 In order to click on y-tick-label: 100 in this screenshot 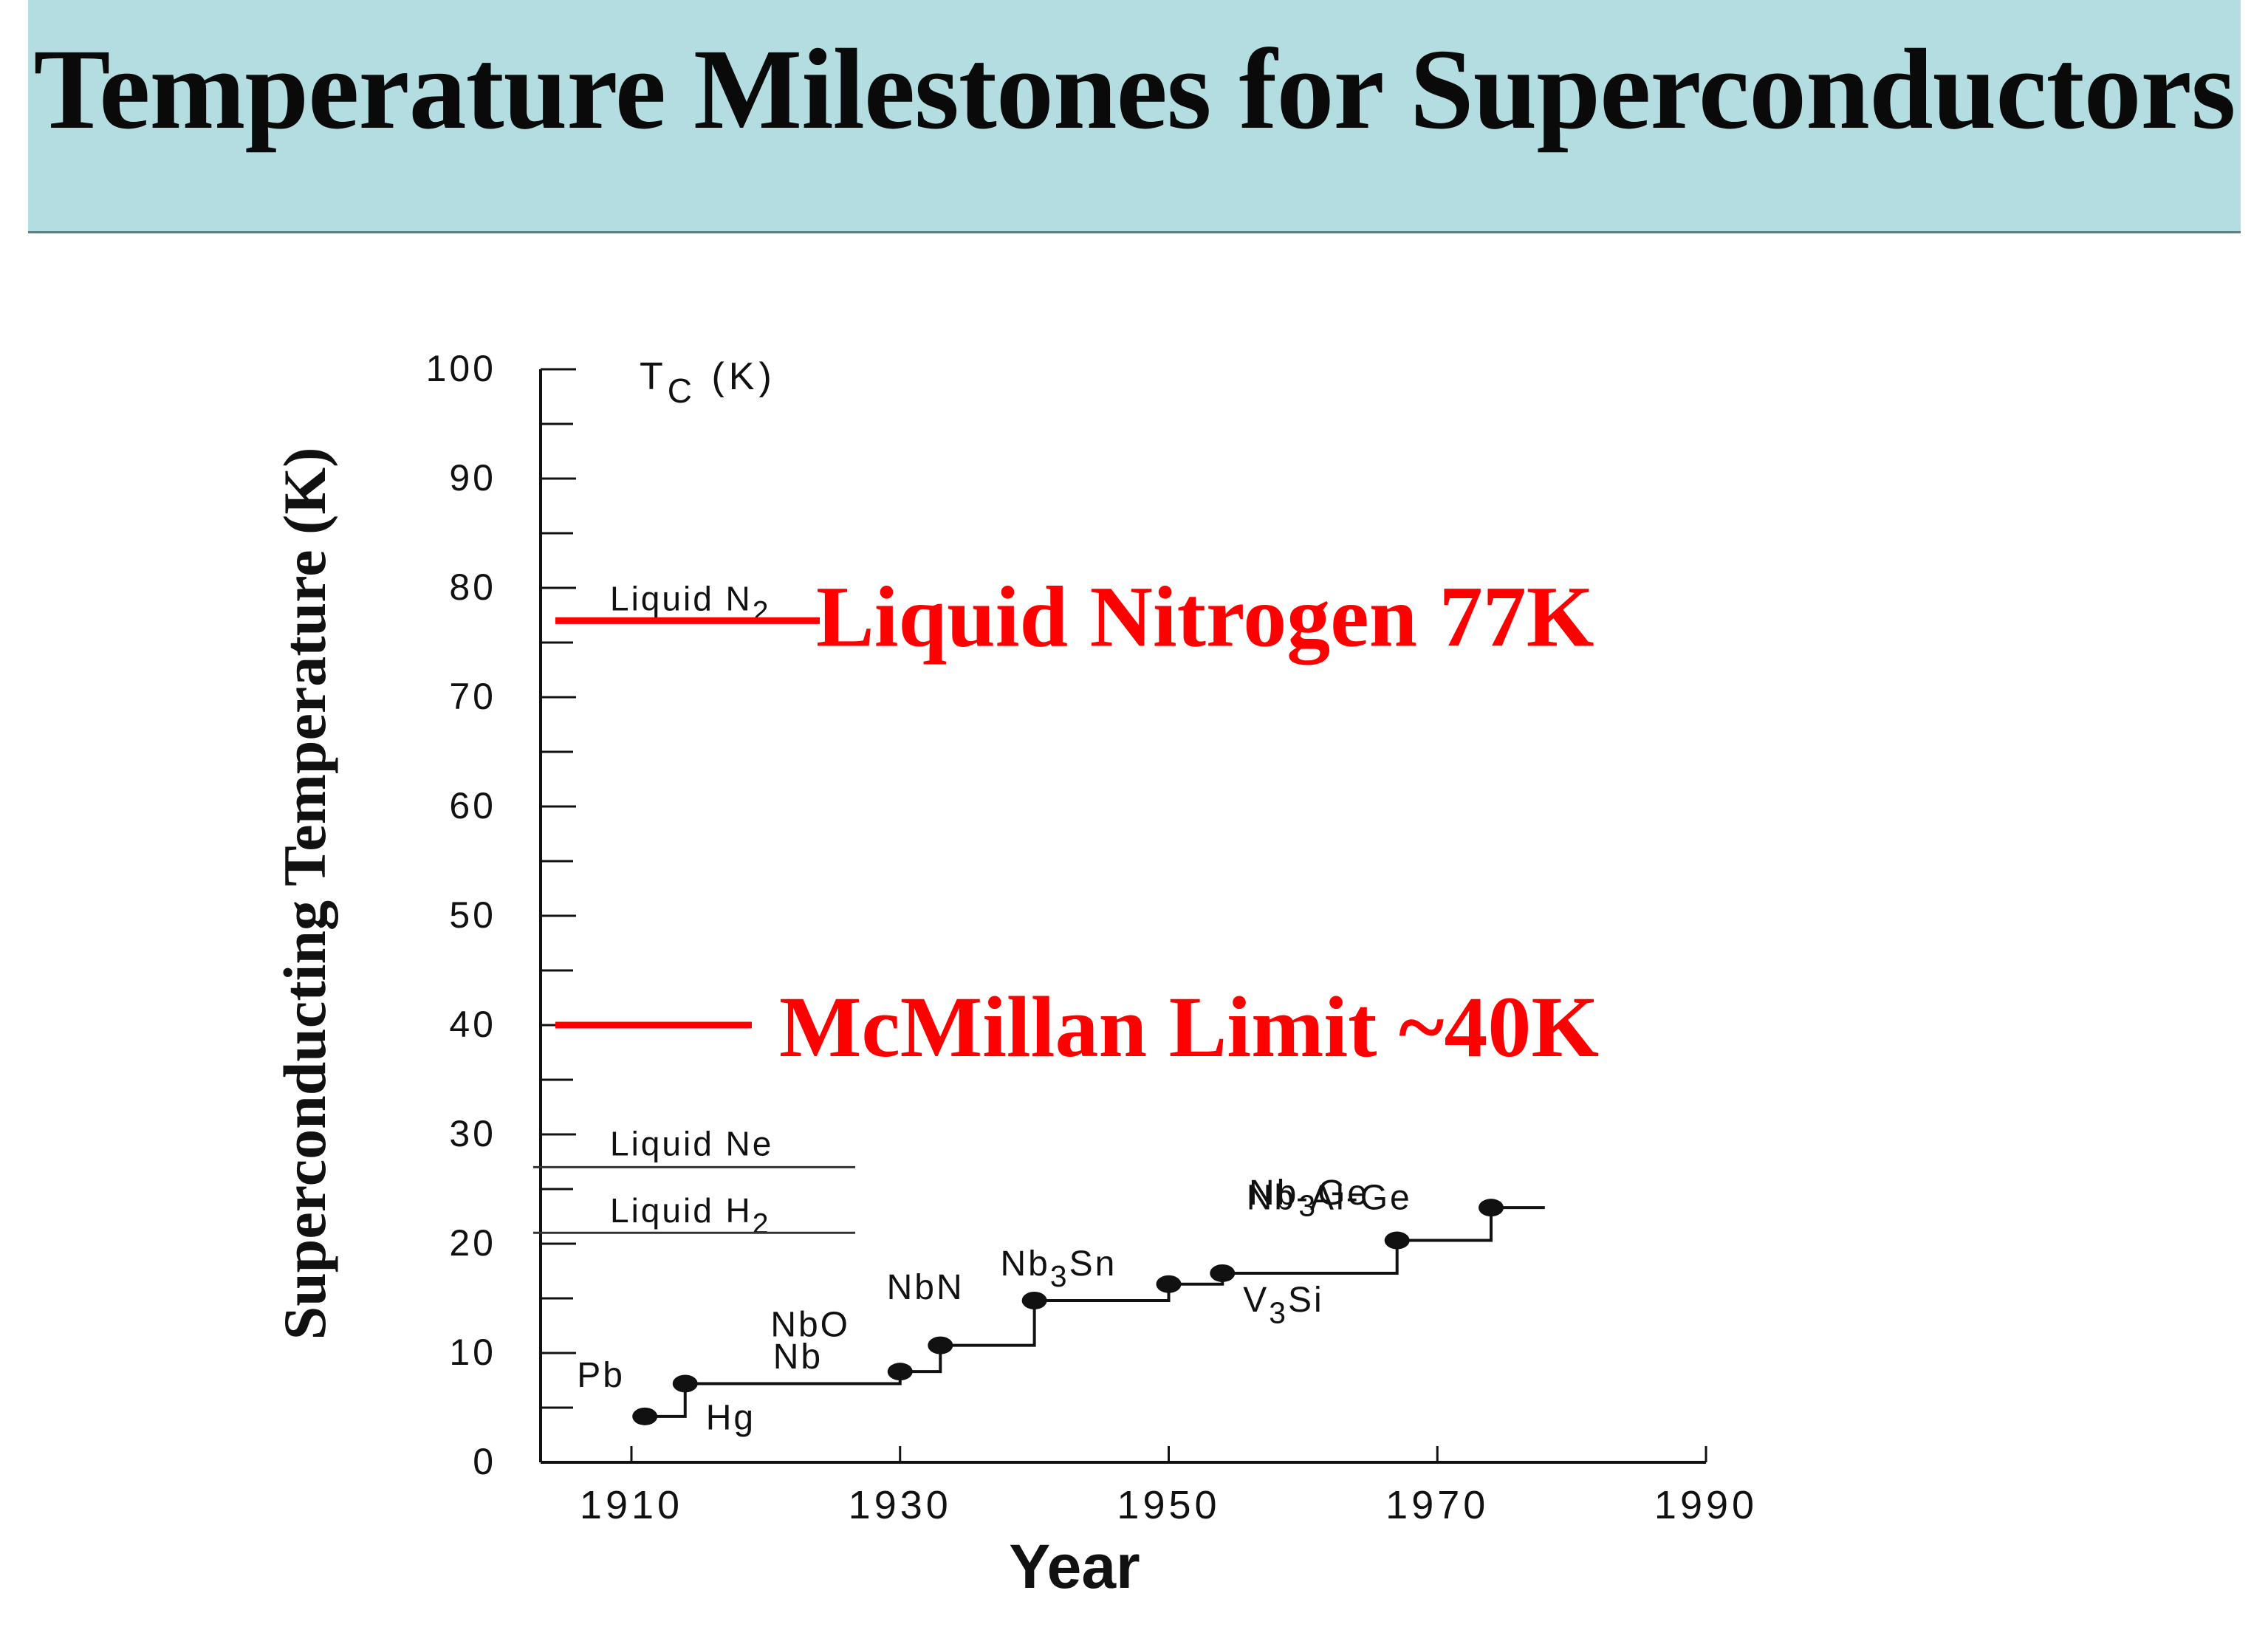, I will do `click(461, 368)`.